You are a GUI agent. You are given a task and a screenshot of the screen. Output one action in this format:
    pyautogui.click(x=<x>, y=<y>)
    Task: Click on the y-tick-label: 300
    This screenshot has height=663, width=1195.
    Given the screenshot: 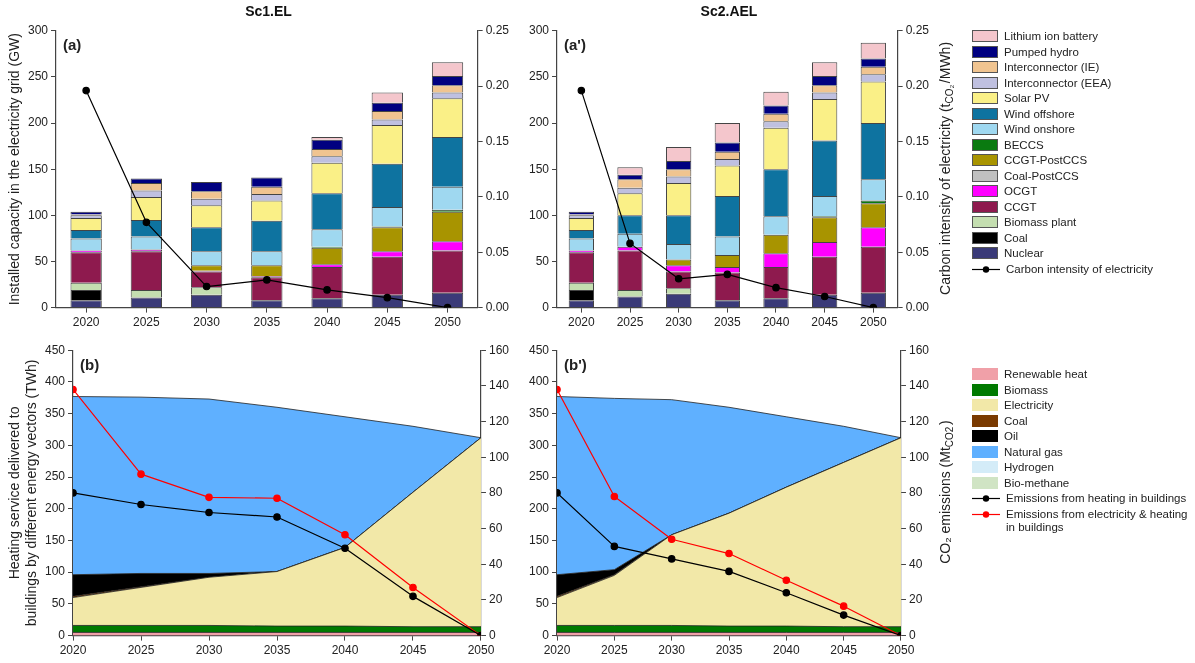 What is the action you would take?
    pyautogui.click(x=55, y=444)
    